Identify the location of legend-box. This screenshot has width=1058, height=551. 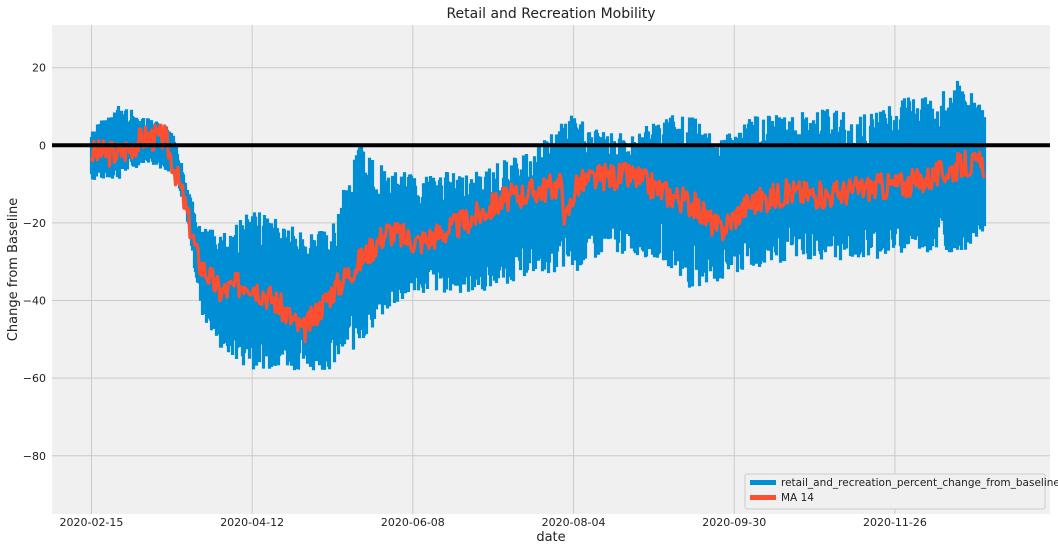
(895, 491).